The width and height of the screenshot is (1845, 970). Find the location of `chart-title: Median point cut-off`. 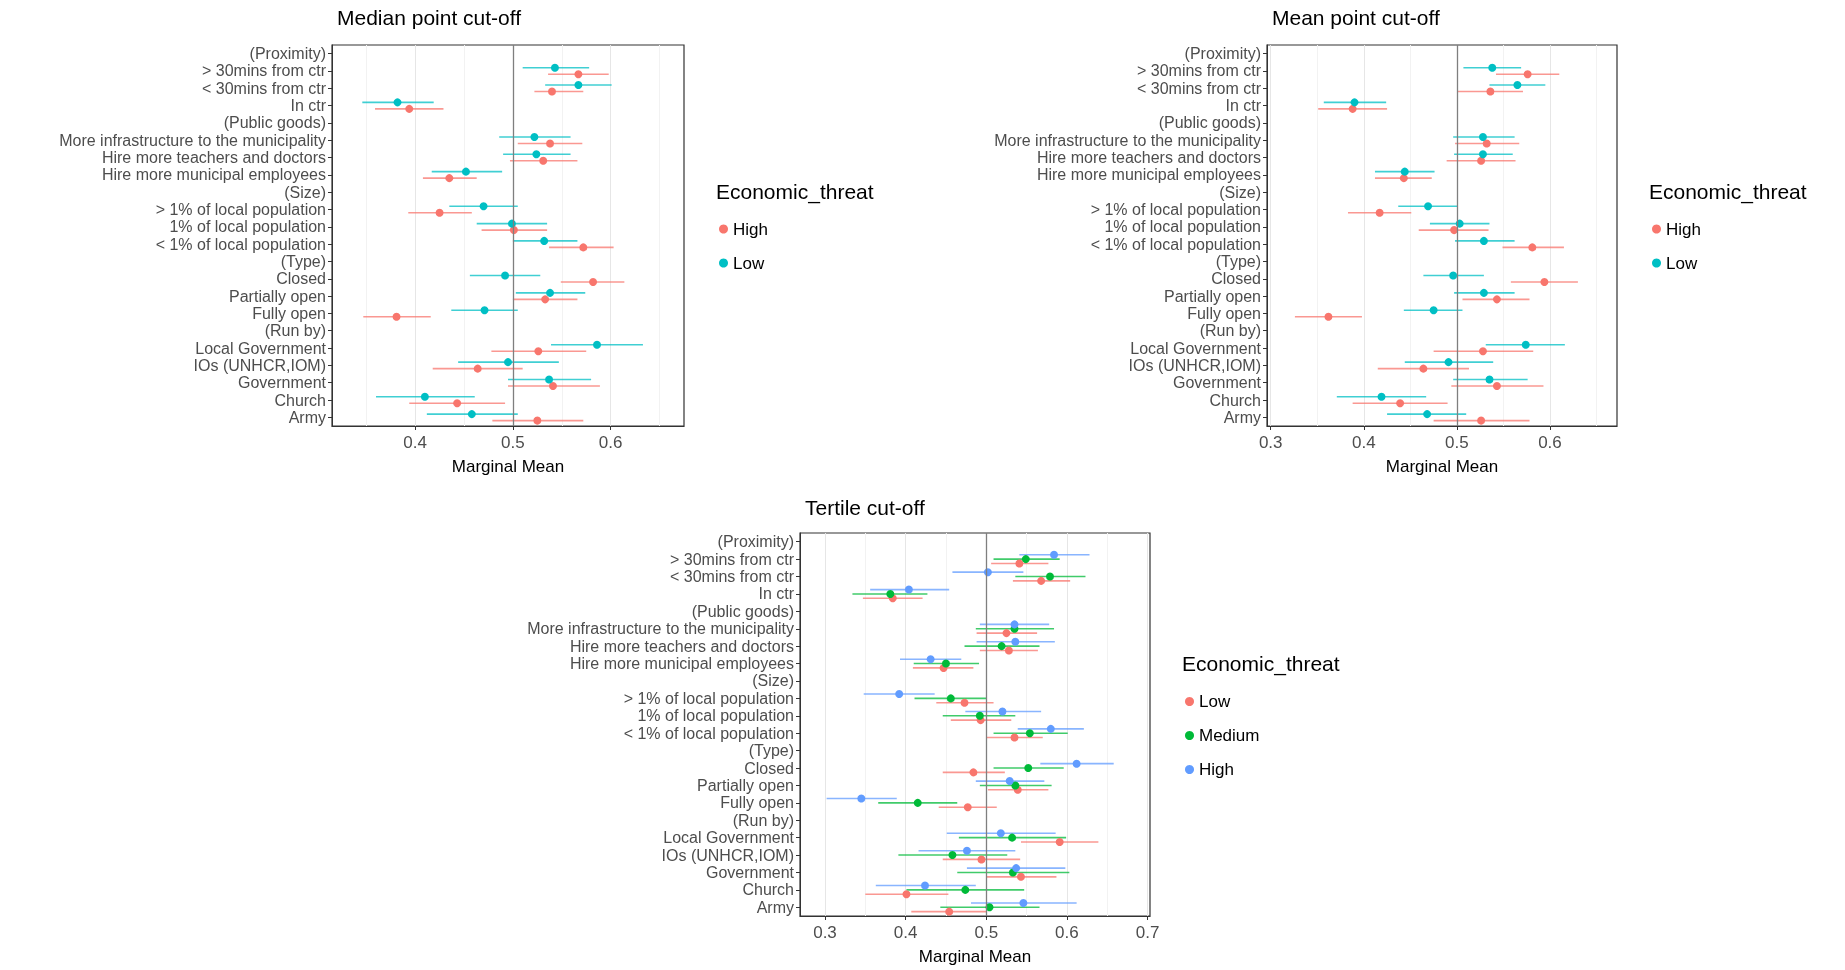

chart-title: Median point cut-off is located at coordinates (429, 17).